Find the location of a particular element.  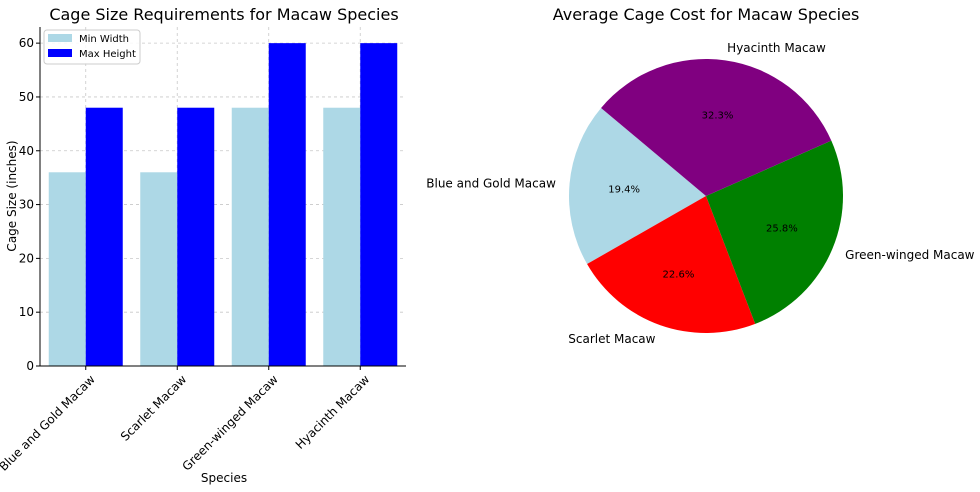

x-tick-label: Blue and Gold Macaw is located at coordinates (49, 423).